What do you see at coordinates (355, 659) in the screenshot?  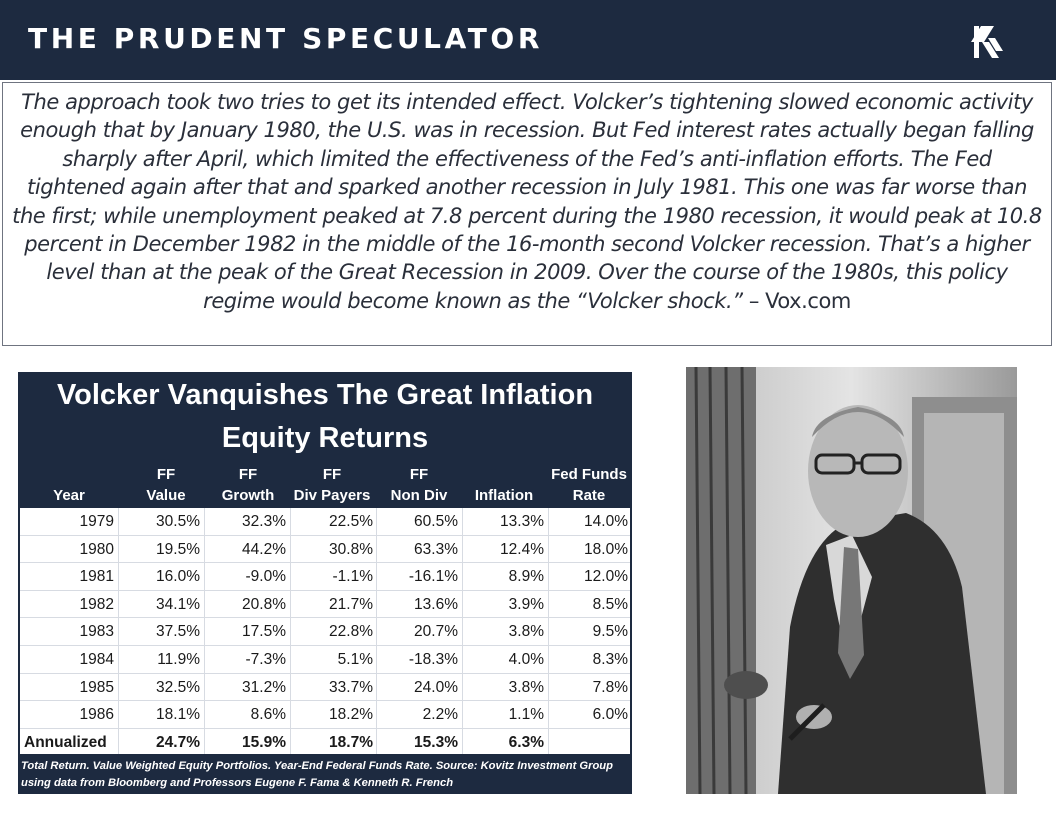 I see `cell-ff-div-payers: 5.1%` at bounding box center [355, 659].